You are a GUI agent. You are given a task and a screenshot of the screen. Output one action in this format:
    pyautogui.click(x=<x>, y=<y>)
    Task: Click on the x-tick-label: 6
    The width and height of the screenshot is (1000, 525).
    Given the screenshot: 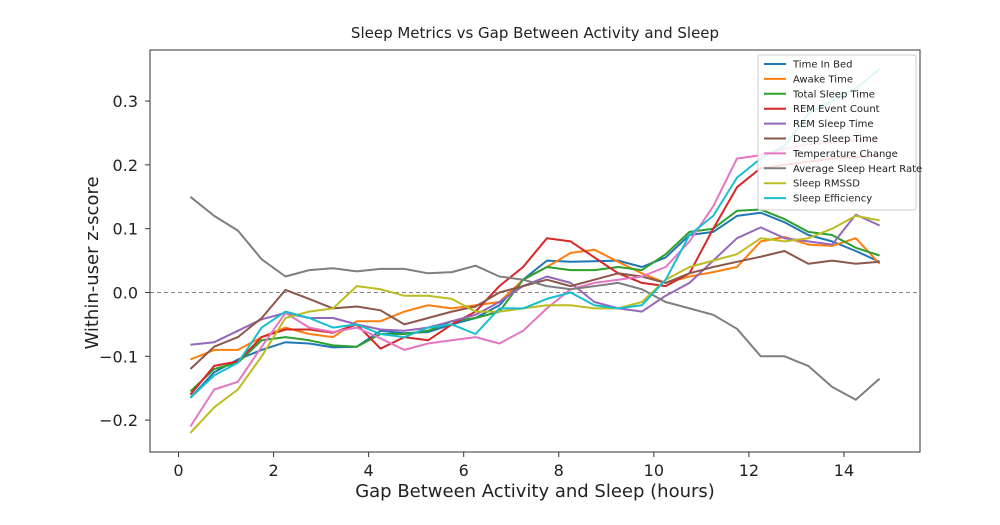 What is the action you would take?
    pyautogui.click(x=464, y=470)
    